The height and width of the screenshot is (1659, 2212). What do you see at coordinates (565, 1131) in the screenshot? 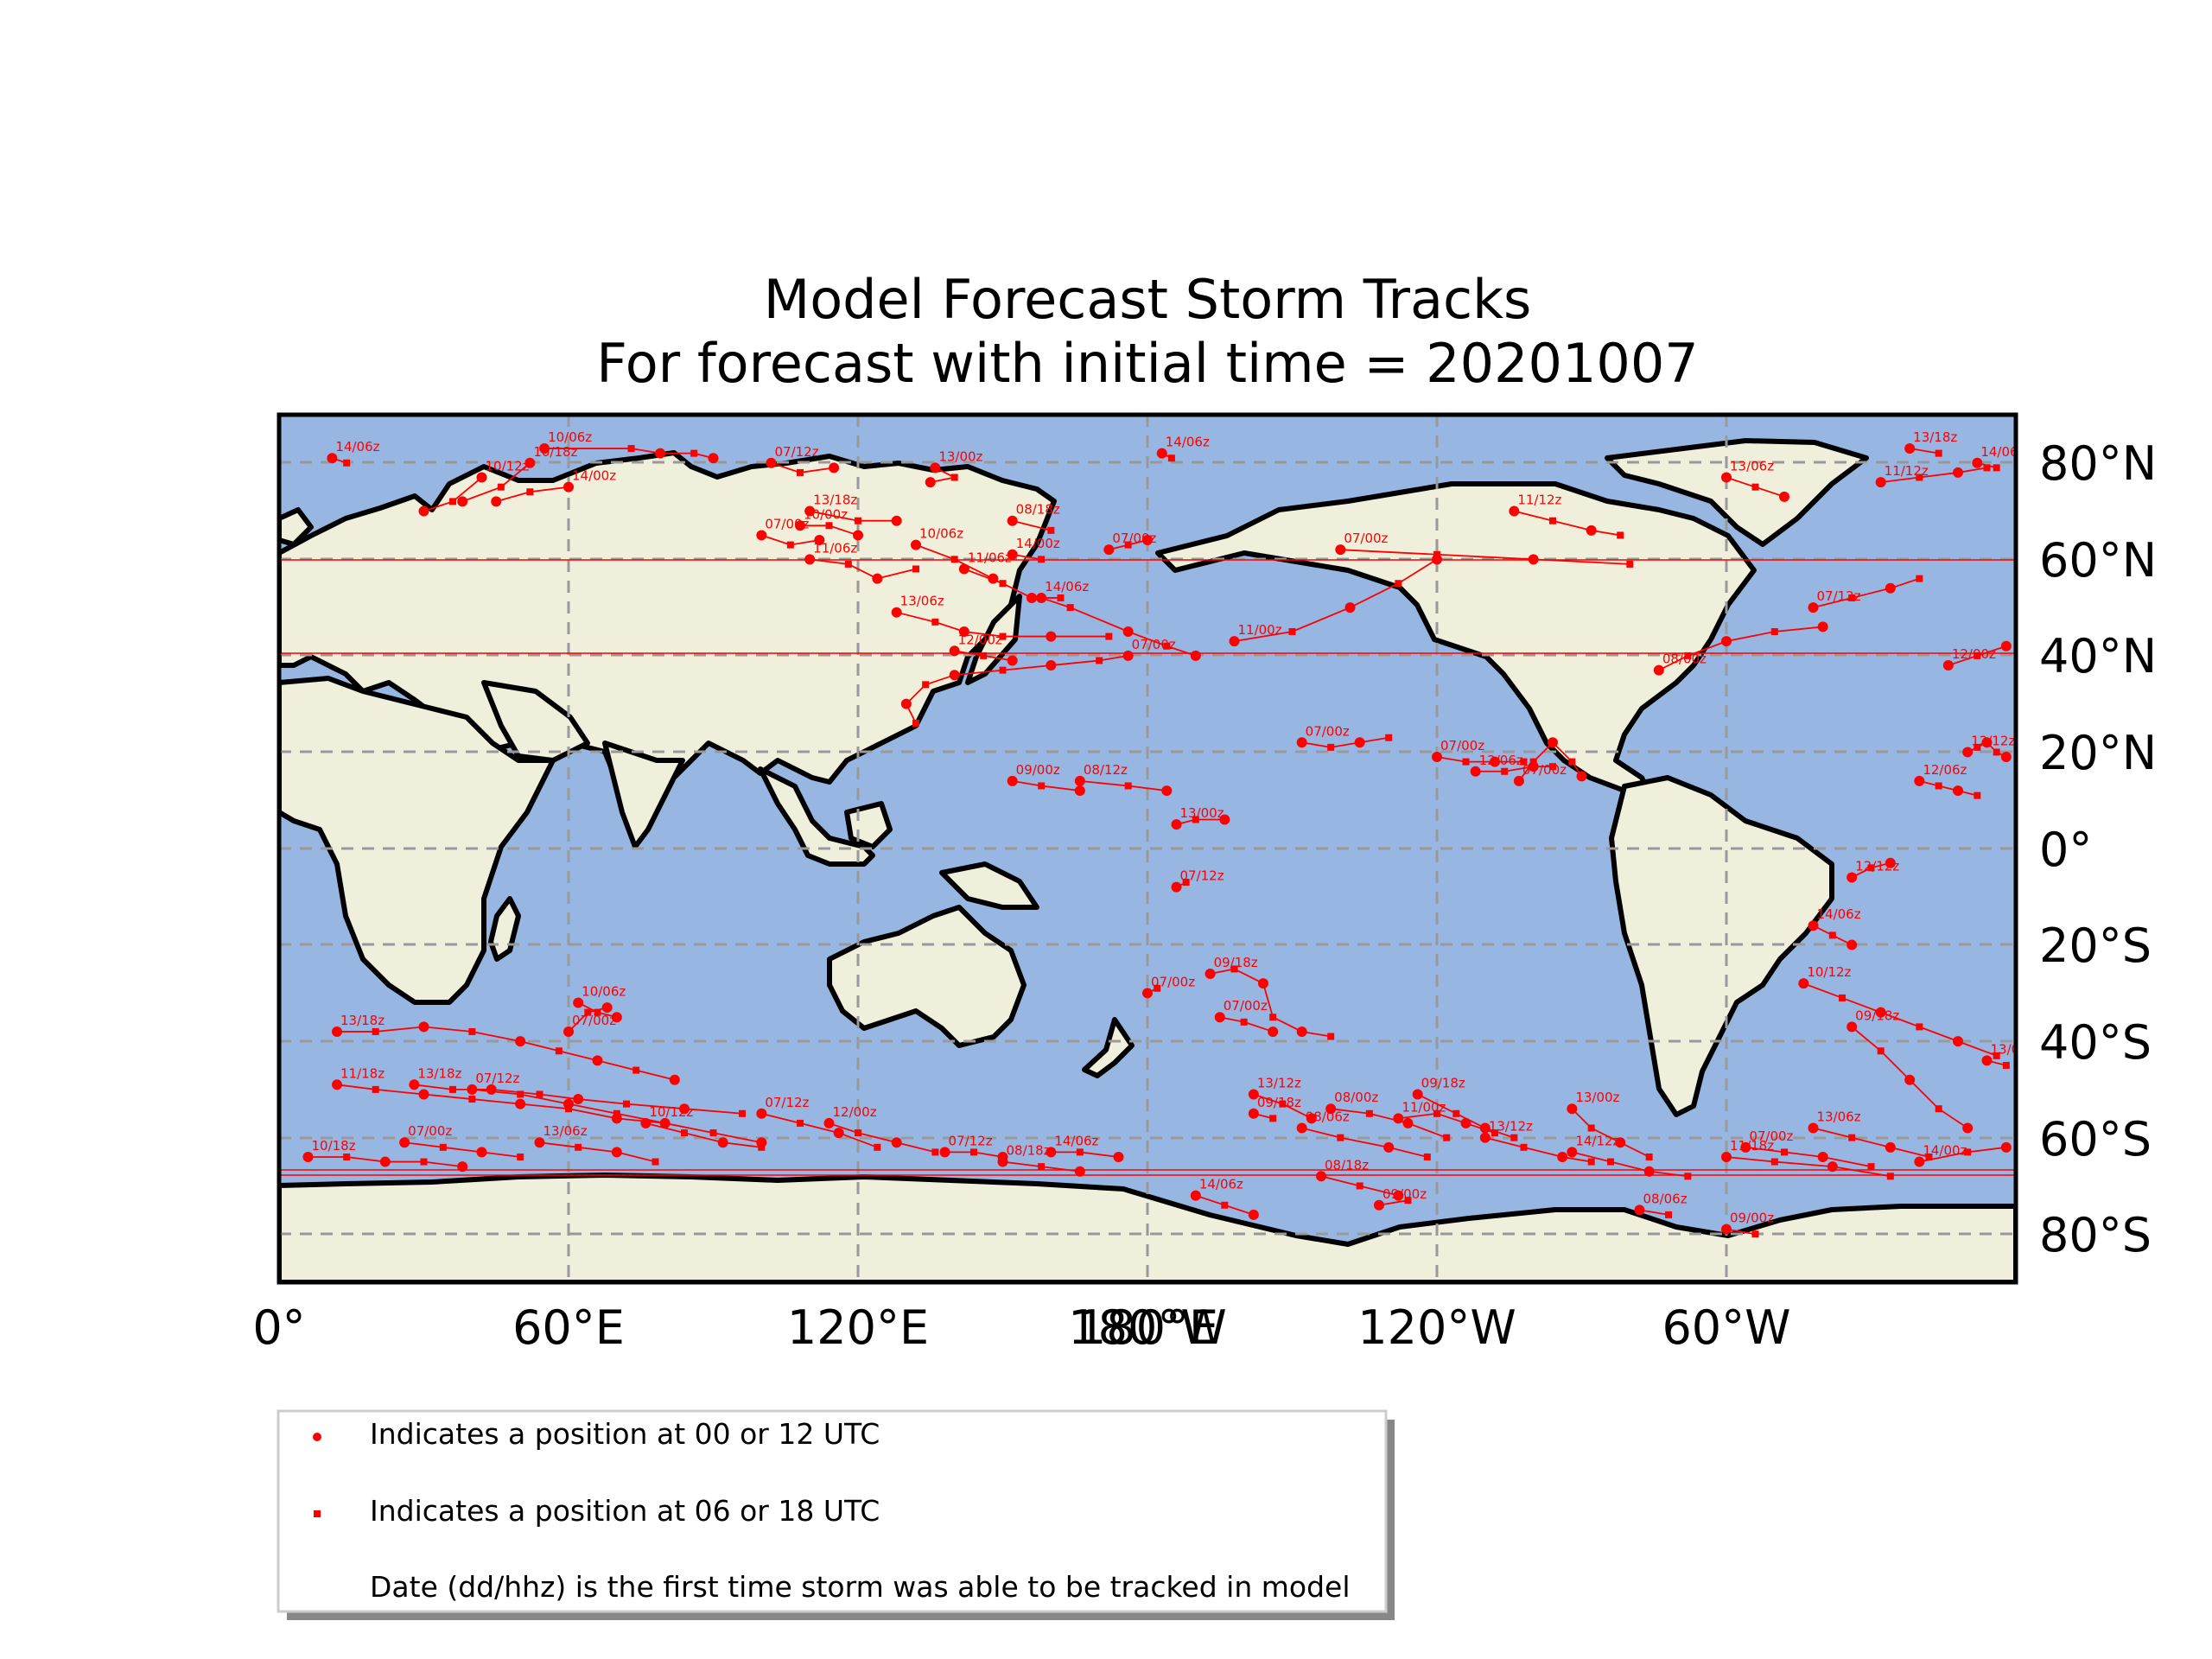
I see `storm-start-label: 13/06z` at bounding box center [565, 1131].